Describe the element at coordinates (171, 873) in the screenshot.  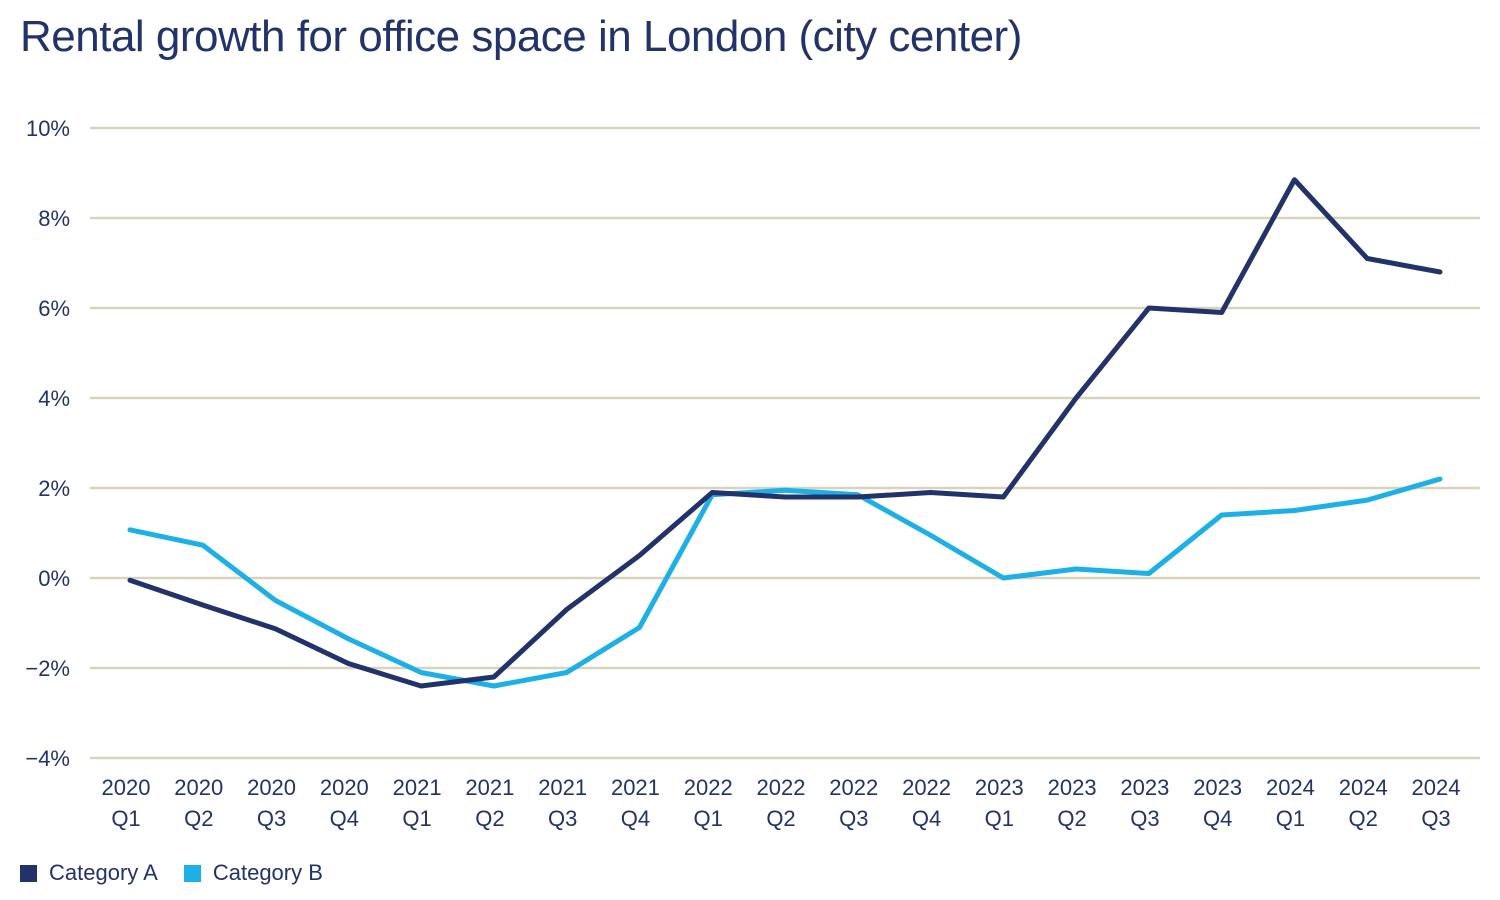
I see `legend: Category A Category B` at that location.